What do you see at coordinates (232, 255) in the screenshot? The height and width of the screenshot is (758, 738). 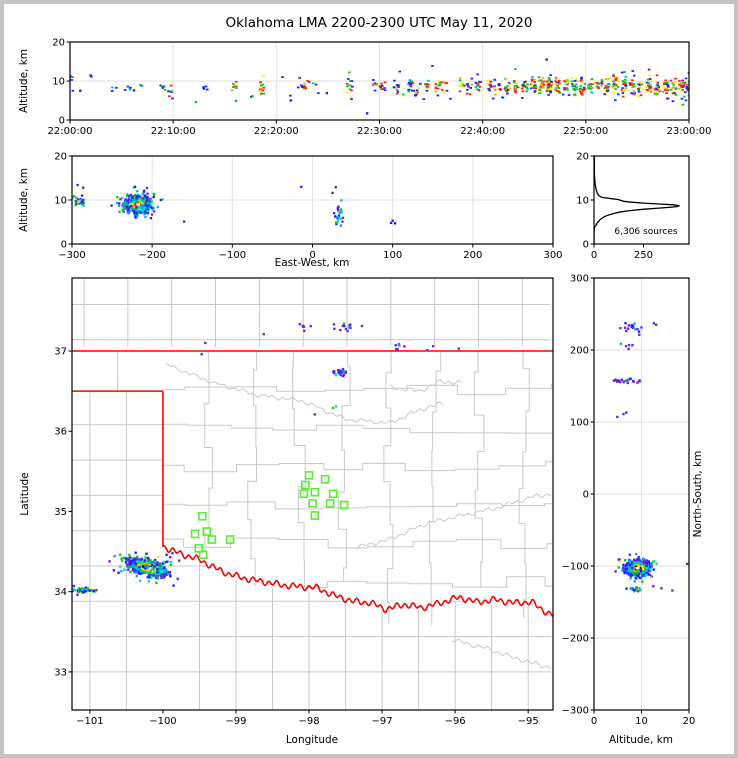 I see `tick-label: −100` at bounding box center [232, 255].